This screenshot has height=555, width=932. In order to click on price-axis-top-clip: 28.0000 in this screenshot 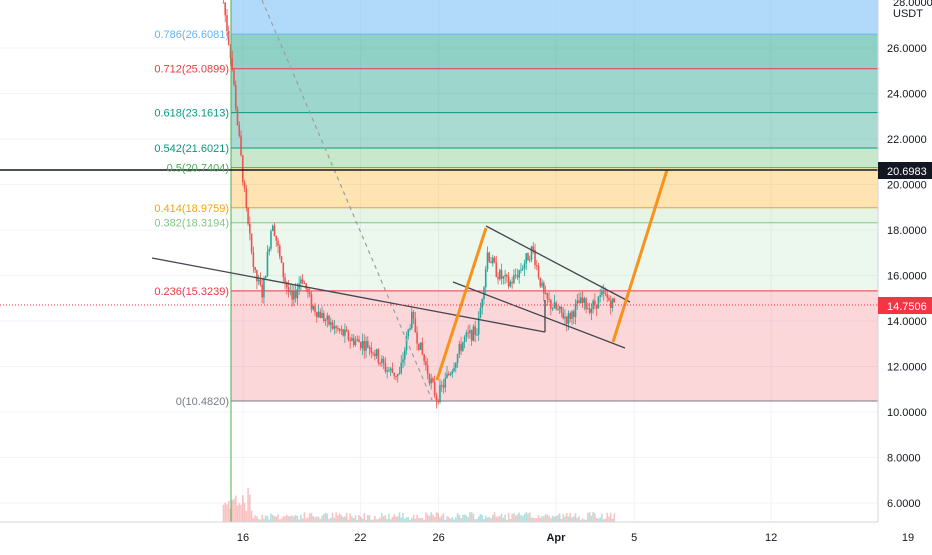, I will do `click(912, 4)`.